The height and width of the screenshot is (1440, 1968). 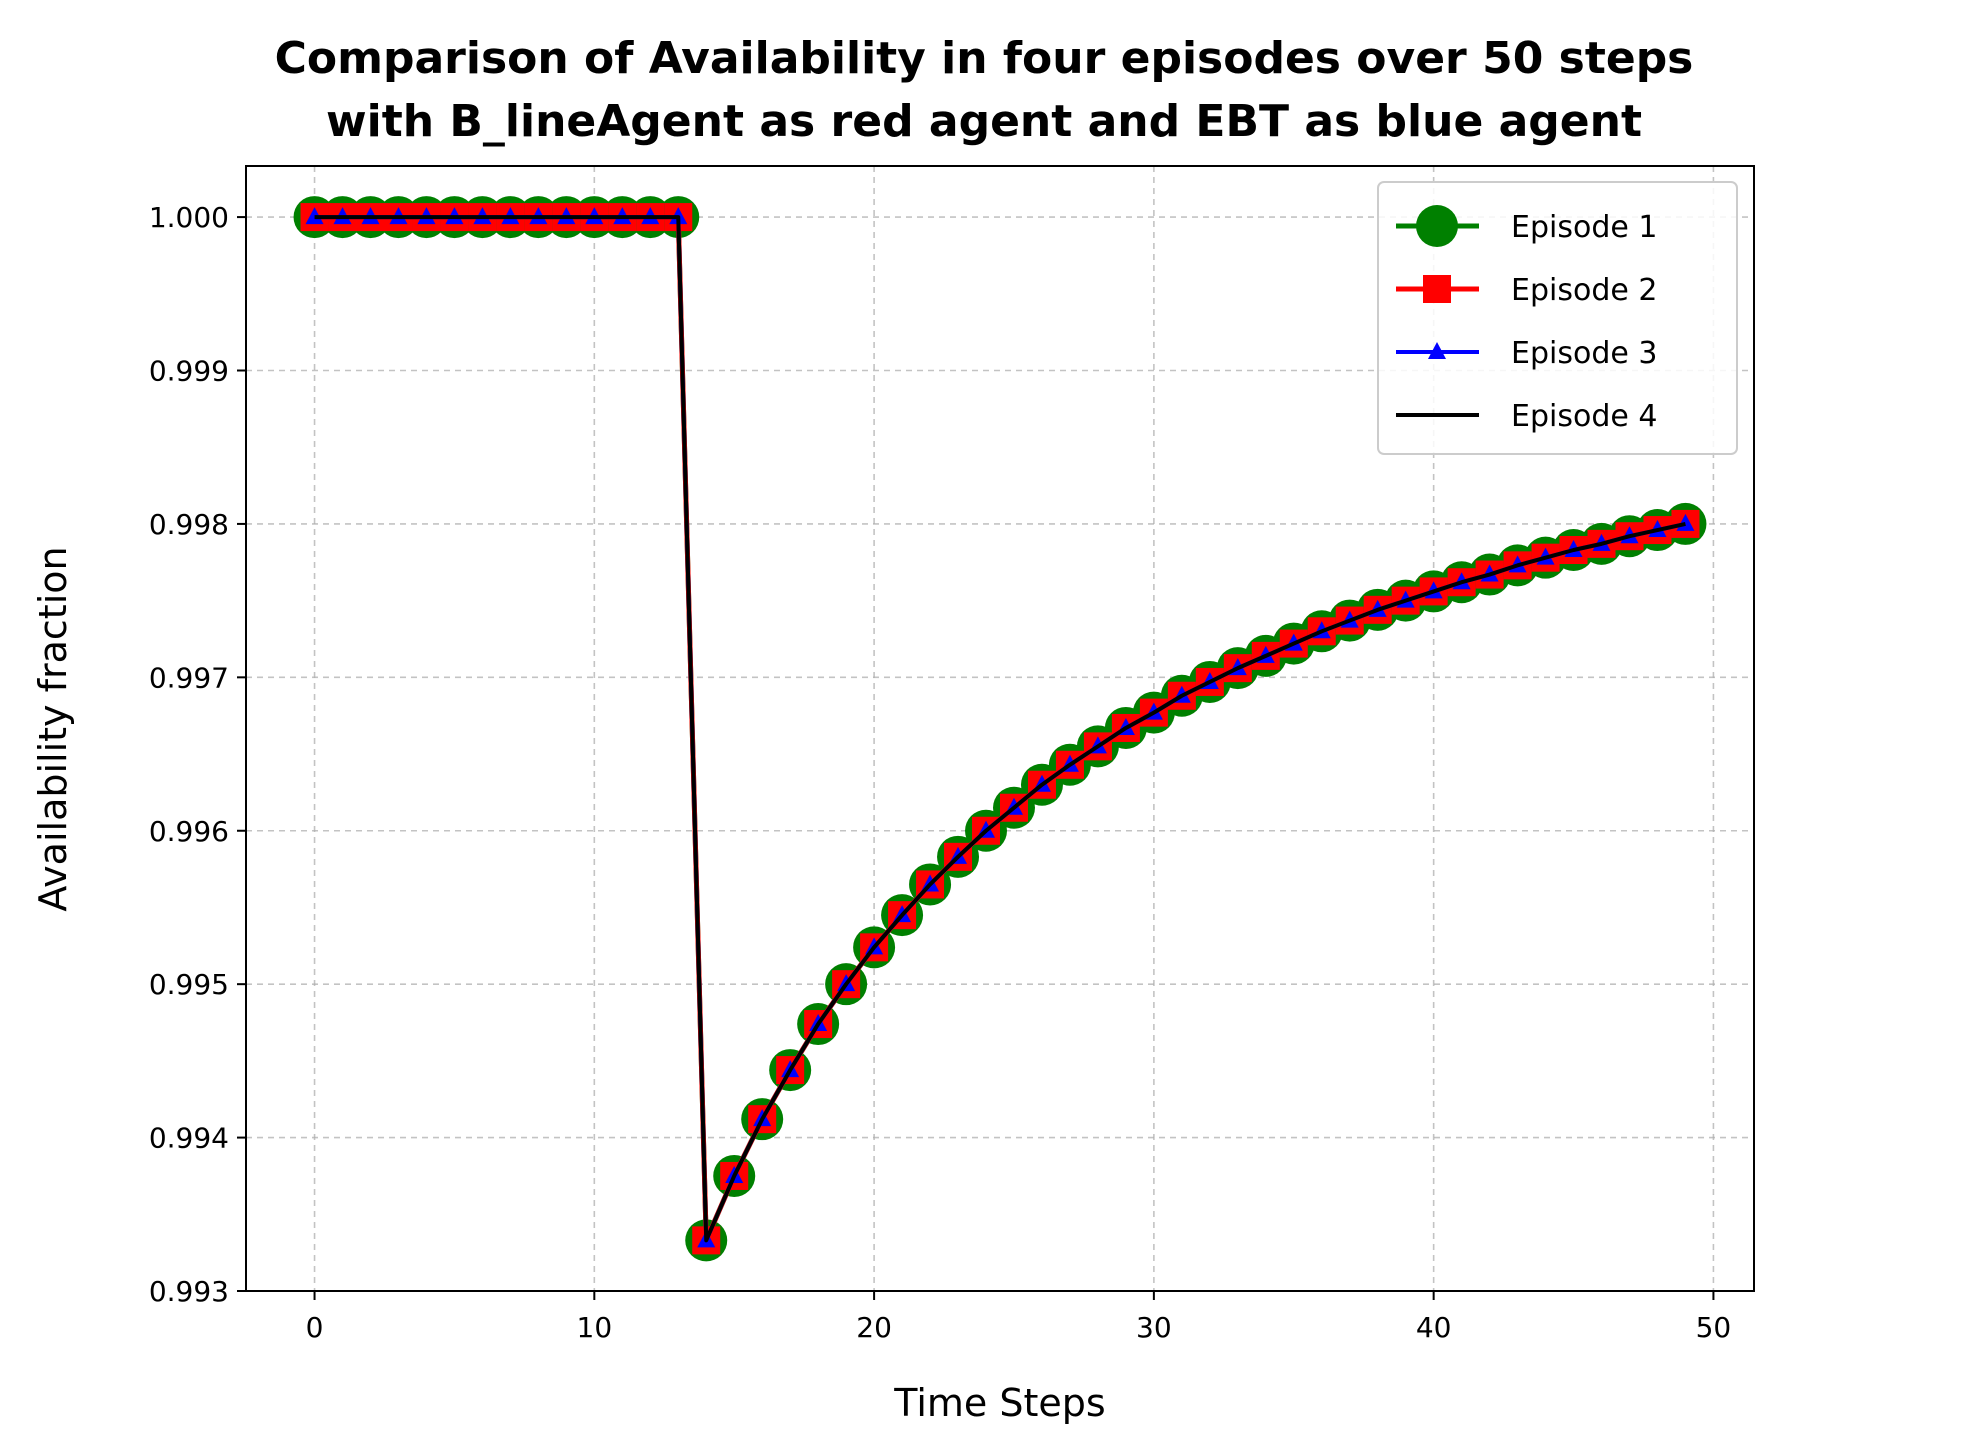 I want to click on legend-item: Episode 4, so click(x=1526, y=416).